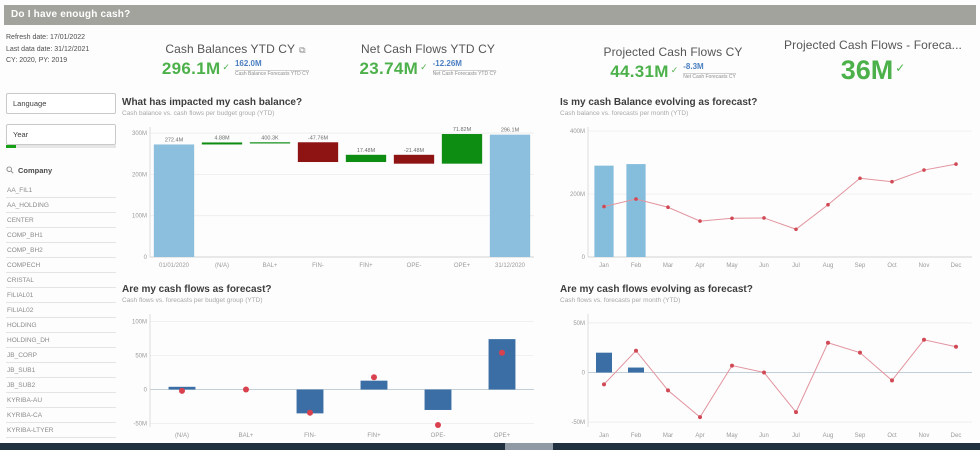  I want to click on kpi-title: Net Cash Flows YTD CY, so click(428, 49).